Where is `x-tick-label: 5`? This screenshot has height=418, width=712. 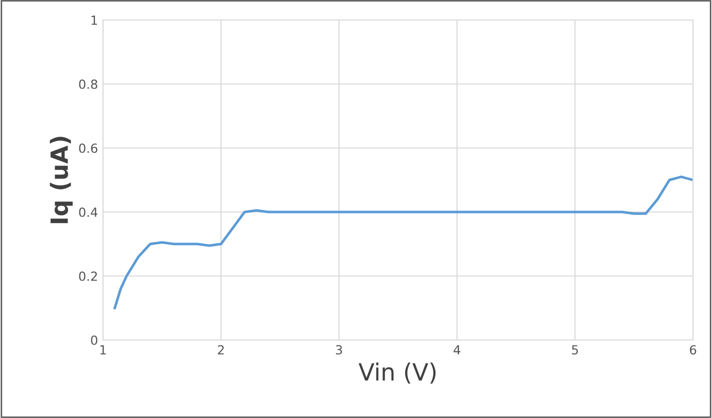 x-tick-label: 5 is located at coordinates (575, 350).